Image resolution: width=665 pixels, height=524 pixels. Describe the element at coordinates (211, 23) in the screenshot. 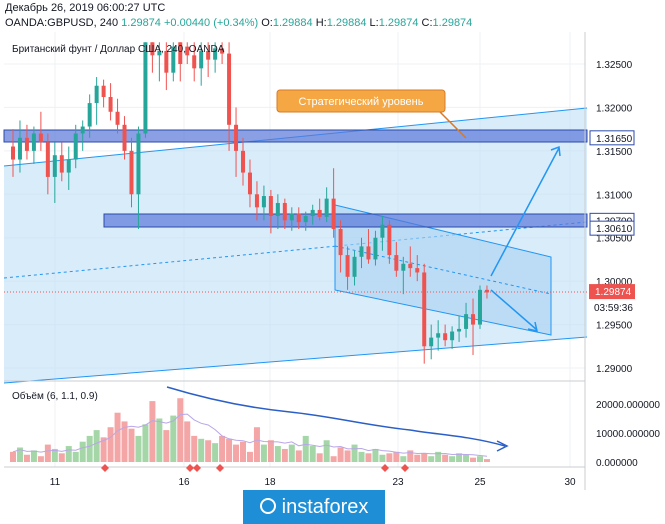

I see `price-change: +0.00440 (+0.34%)` at that location.